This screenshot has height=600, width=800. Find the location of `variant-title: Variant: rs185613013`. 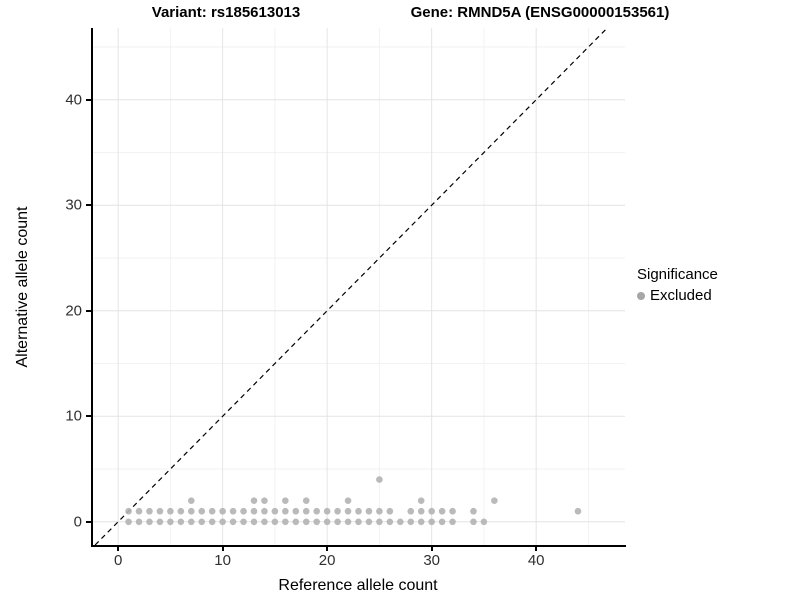

variant-title: Variant: rs185613013 is located at coordinates (226, 12).